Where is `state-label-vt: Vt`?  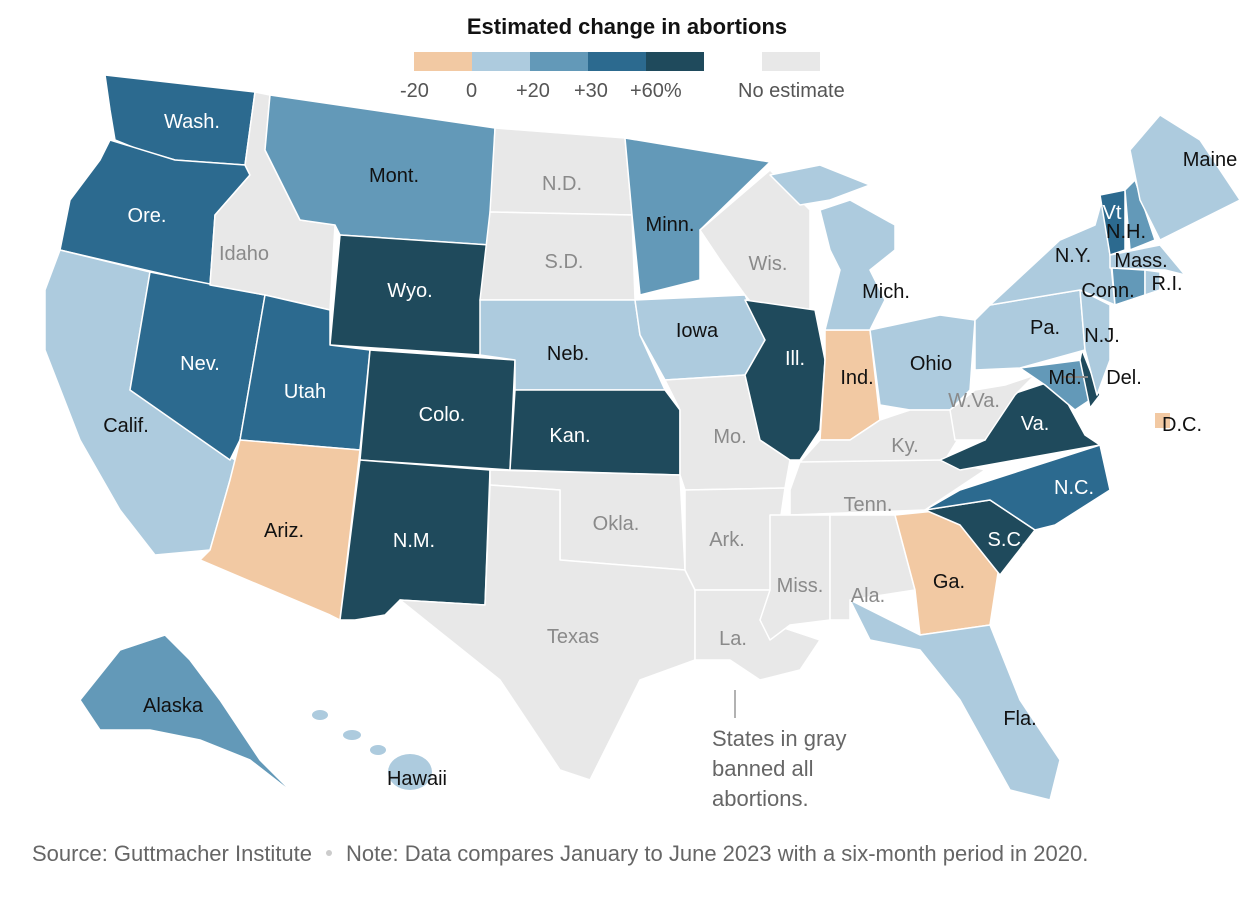 state-label-vt: Vt is located at coordinates (1112, 213).